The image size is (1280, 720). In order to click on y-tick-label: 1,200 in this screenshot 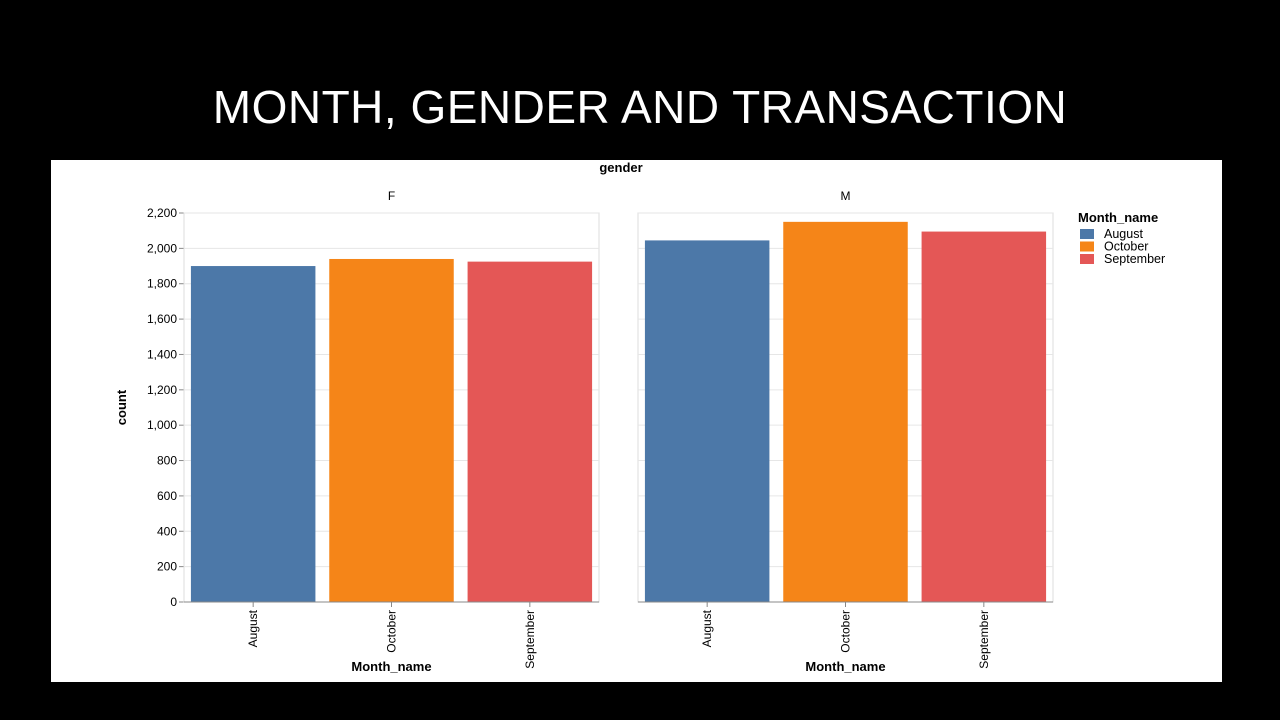, I will do `click(162, 390)`.